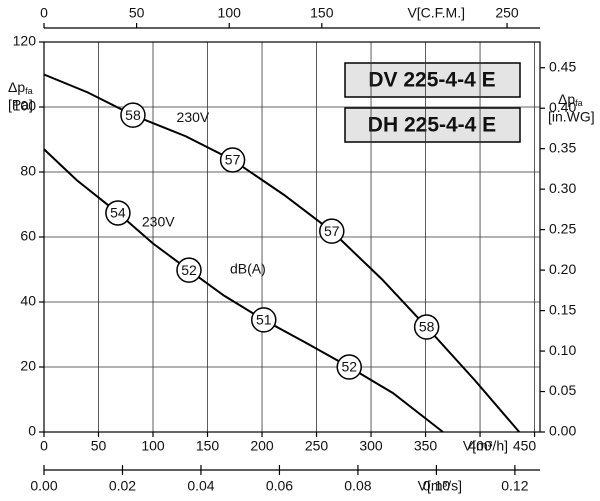 This screenshot has width=600, height=501. Describe the element at coordinates (514, 486) in the screenshot. I see `x3-tick-label: 0.12` at that location.